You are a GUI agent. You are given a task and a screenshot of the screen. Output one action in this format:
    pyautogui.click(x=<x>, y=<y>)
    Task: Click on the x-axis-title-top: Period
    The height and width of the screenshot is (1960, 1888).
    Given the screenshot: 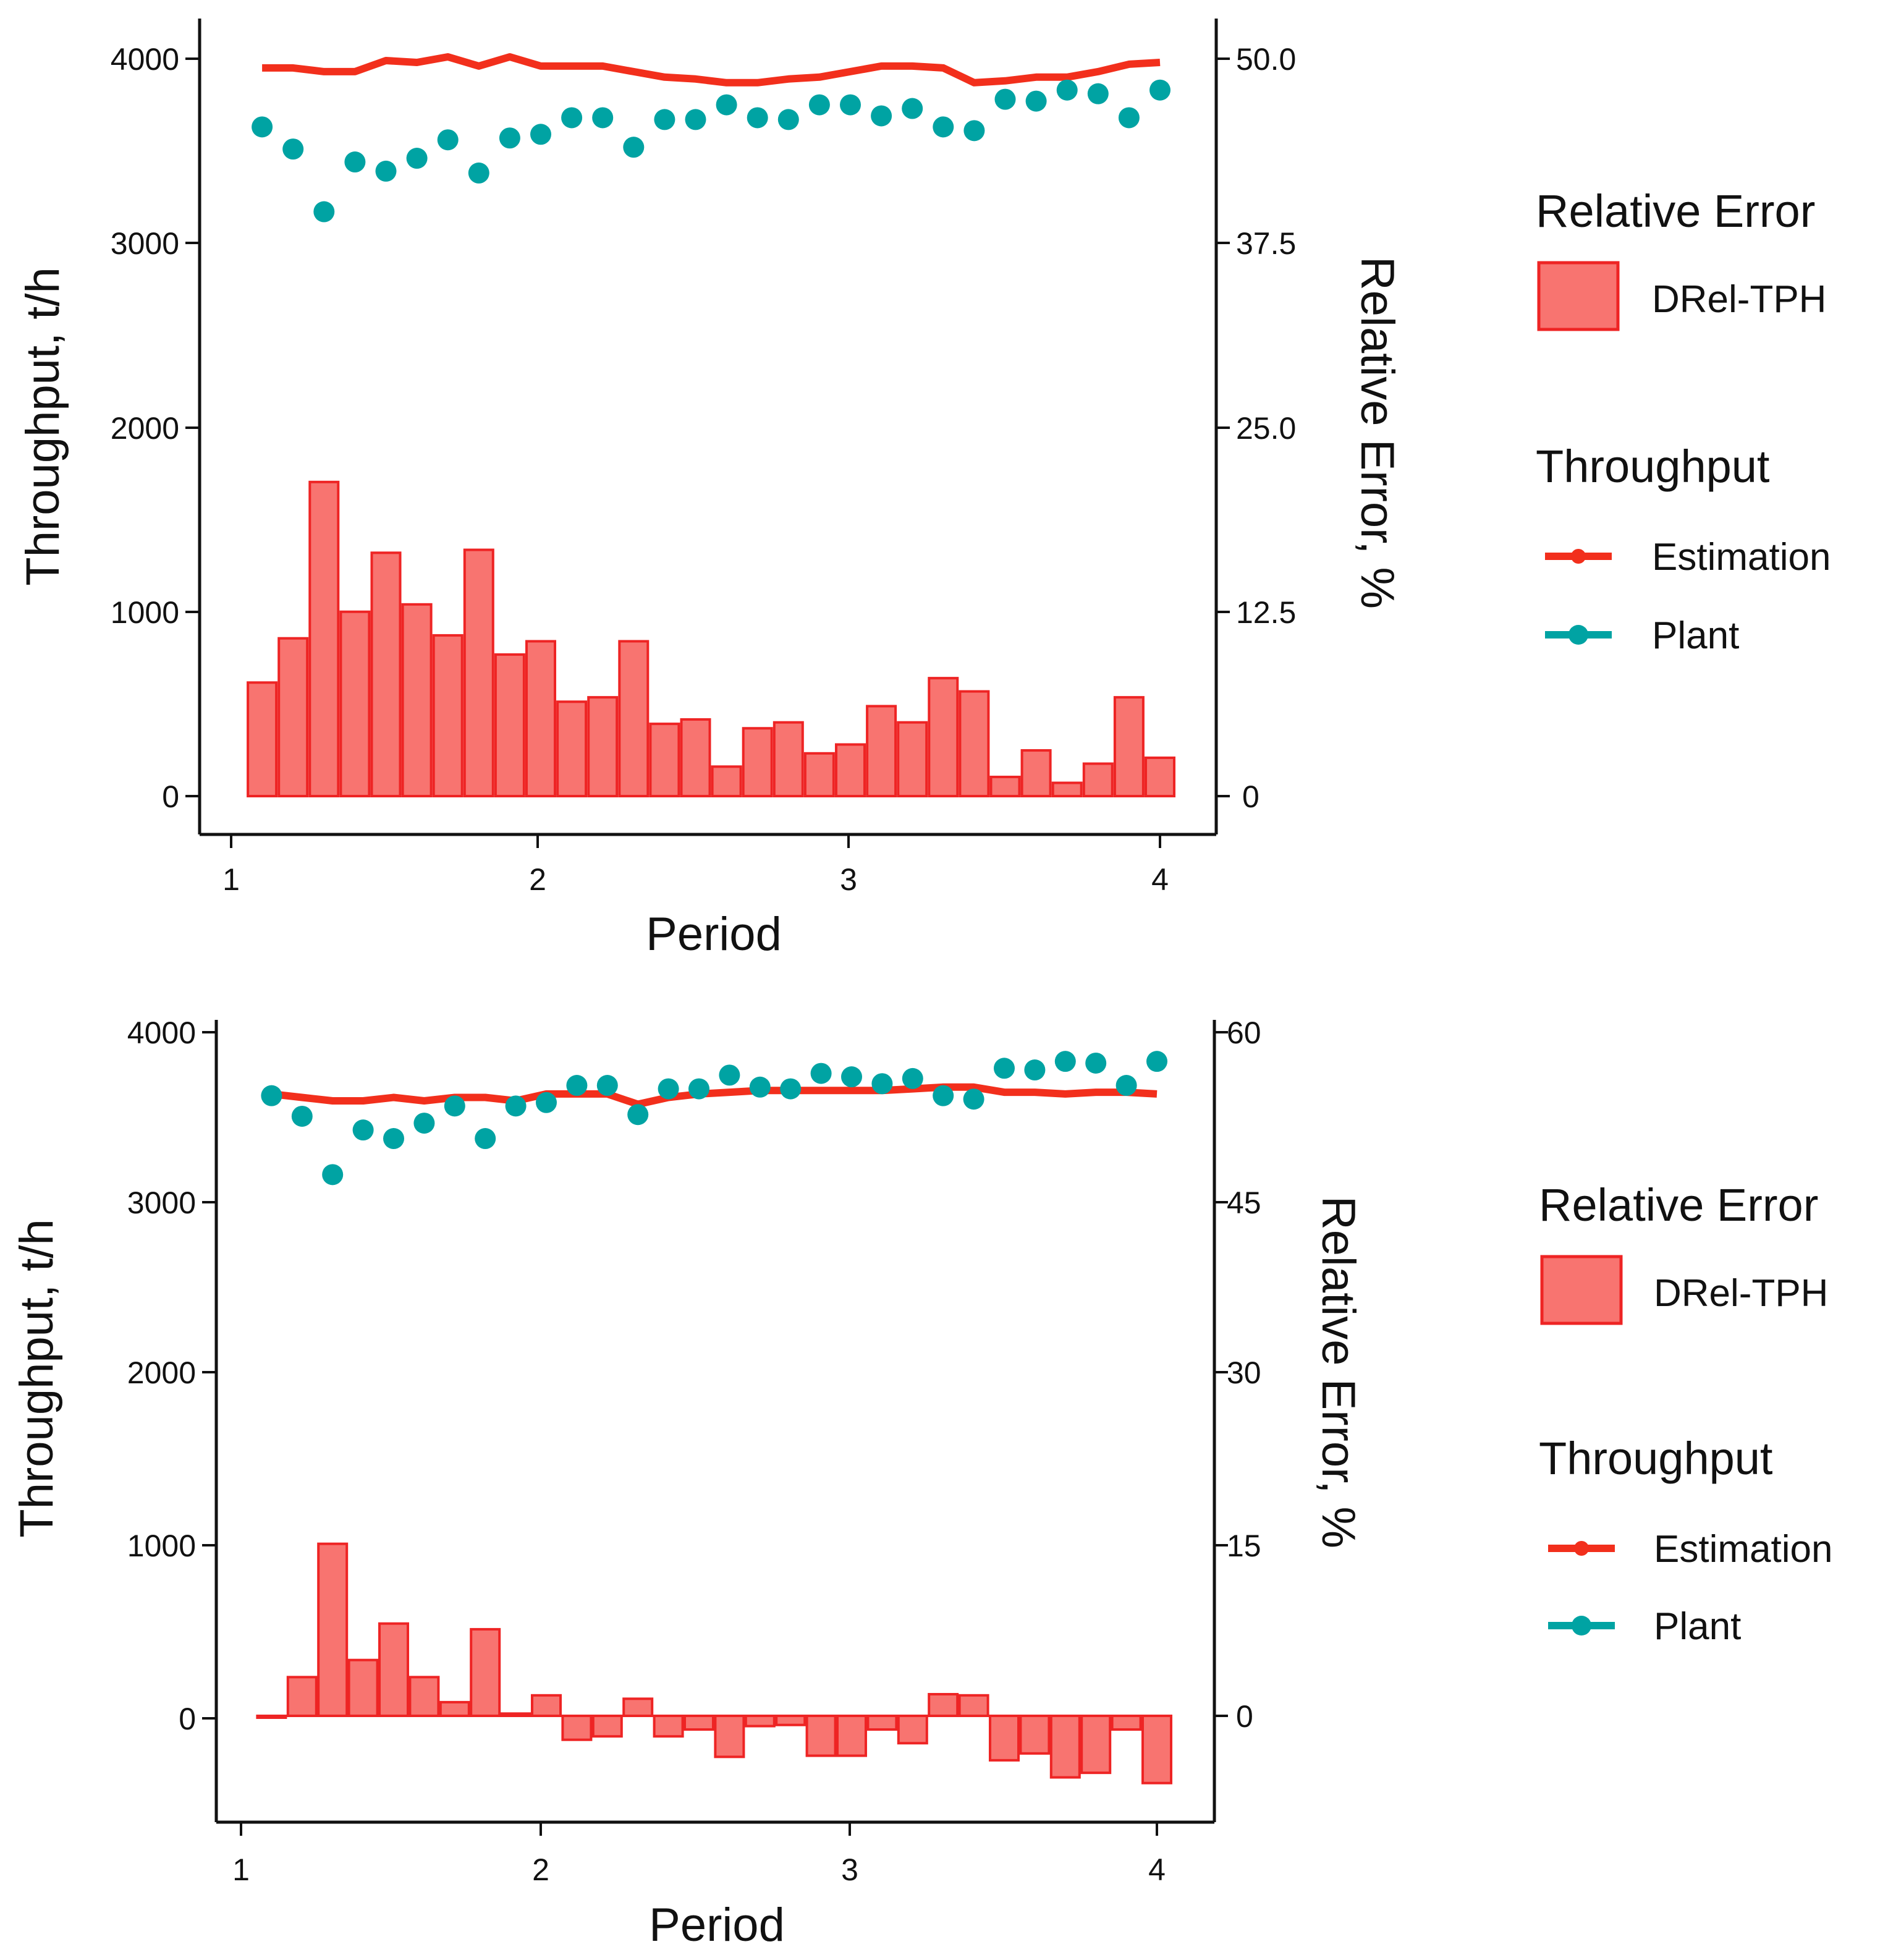 What is the action you would take?
    pyautogui.click(x=714, y=935)
    